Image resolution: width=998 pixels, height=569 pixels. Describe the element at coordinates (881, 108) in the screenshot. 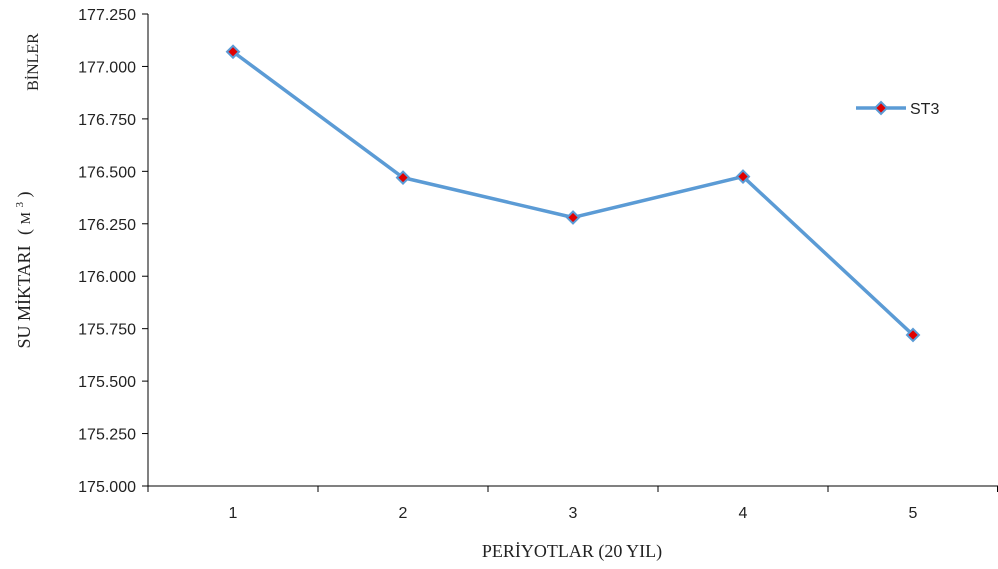

I see `legend-marker` at that location.